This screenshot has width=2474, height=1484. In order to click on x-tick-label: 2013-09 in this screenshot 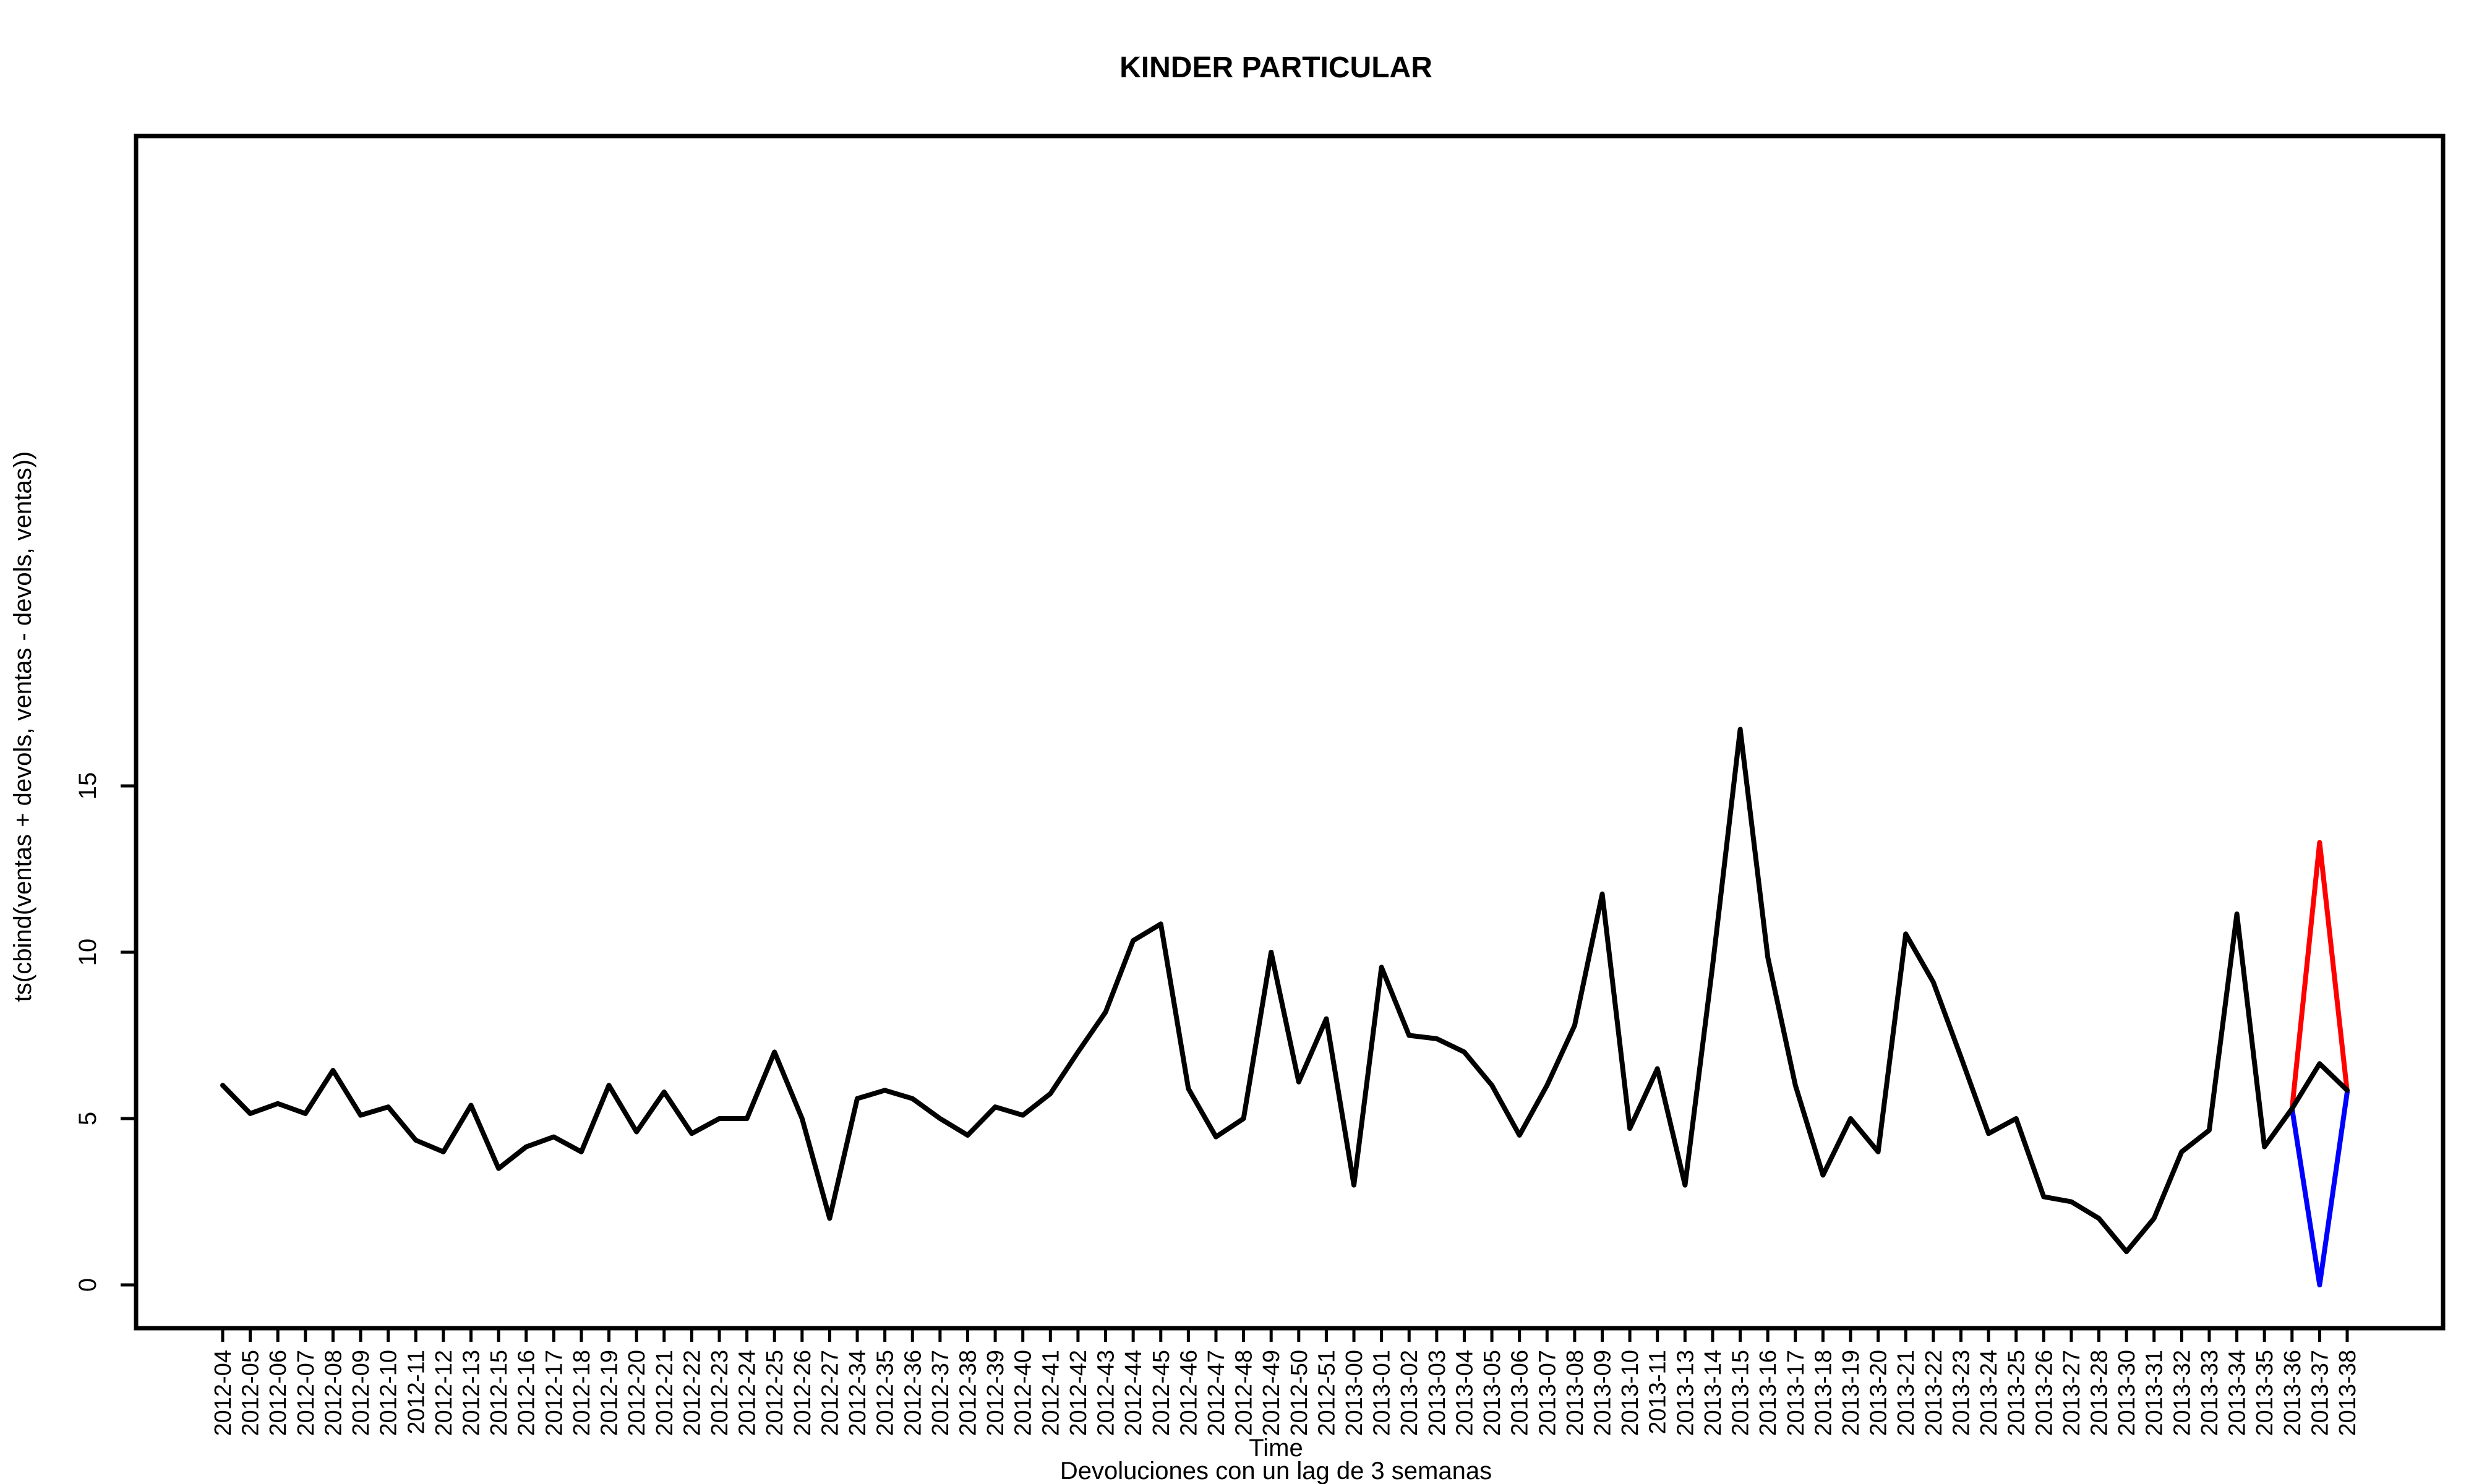, I will do `click(1603, 1393)`.